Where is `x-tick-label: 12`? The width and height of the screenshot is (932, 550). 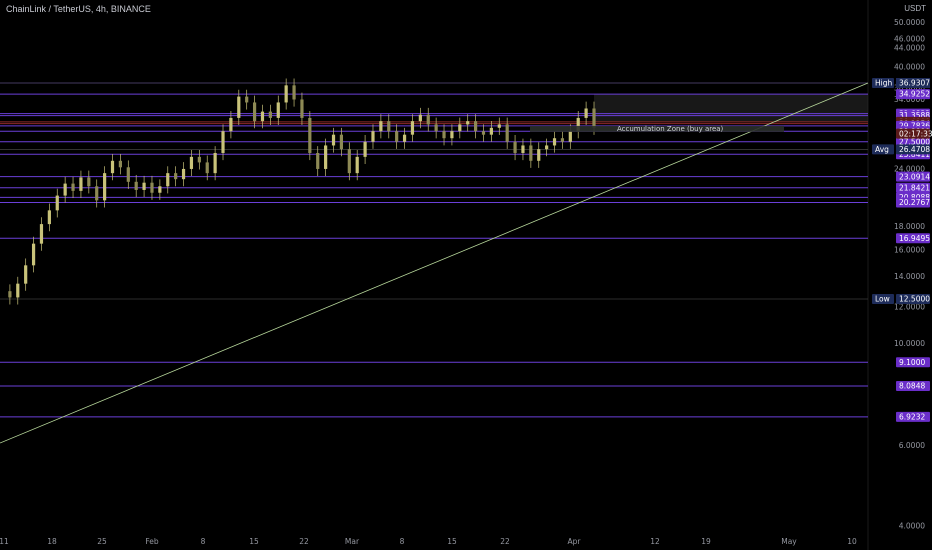 x-tick-label: 12 is located at coordinates (655, 541).